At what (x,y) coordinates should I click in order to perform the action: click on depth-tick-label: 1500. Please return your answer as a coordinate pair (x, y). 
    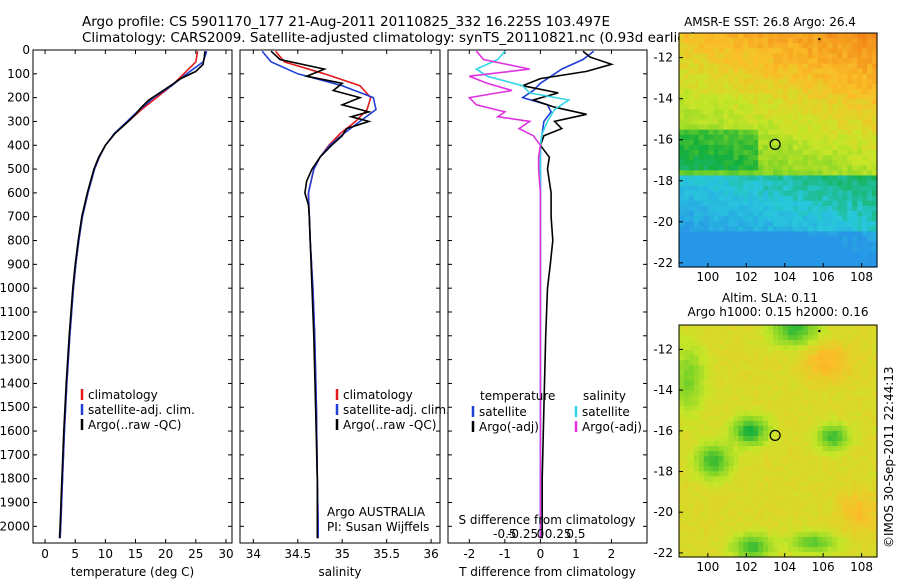
    Looking at the image, I should click on (15, 407).